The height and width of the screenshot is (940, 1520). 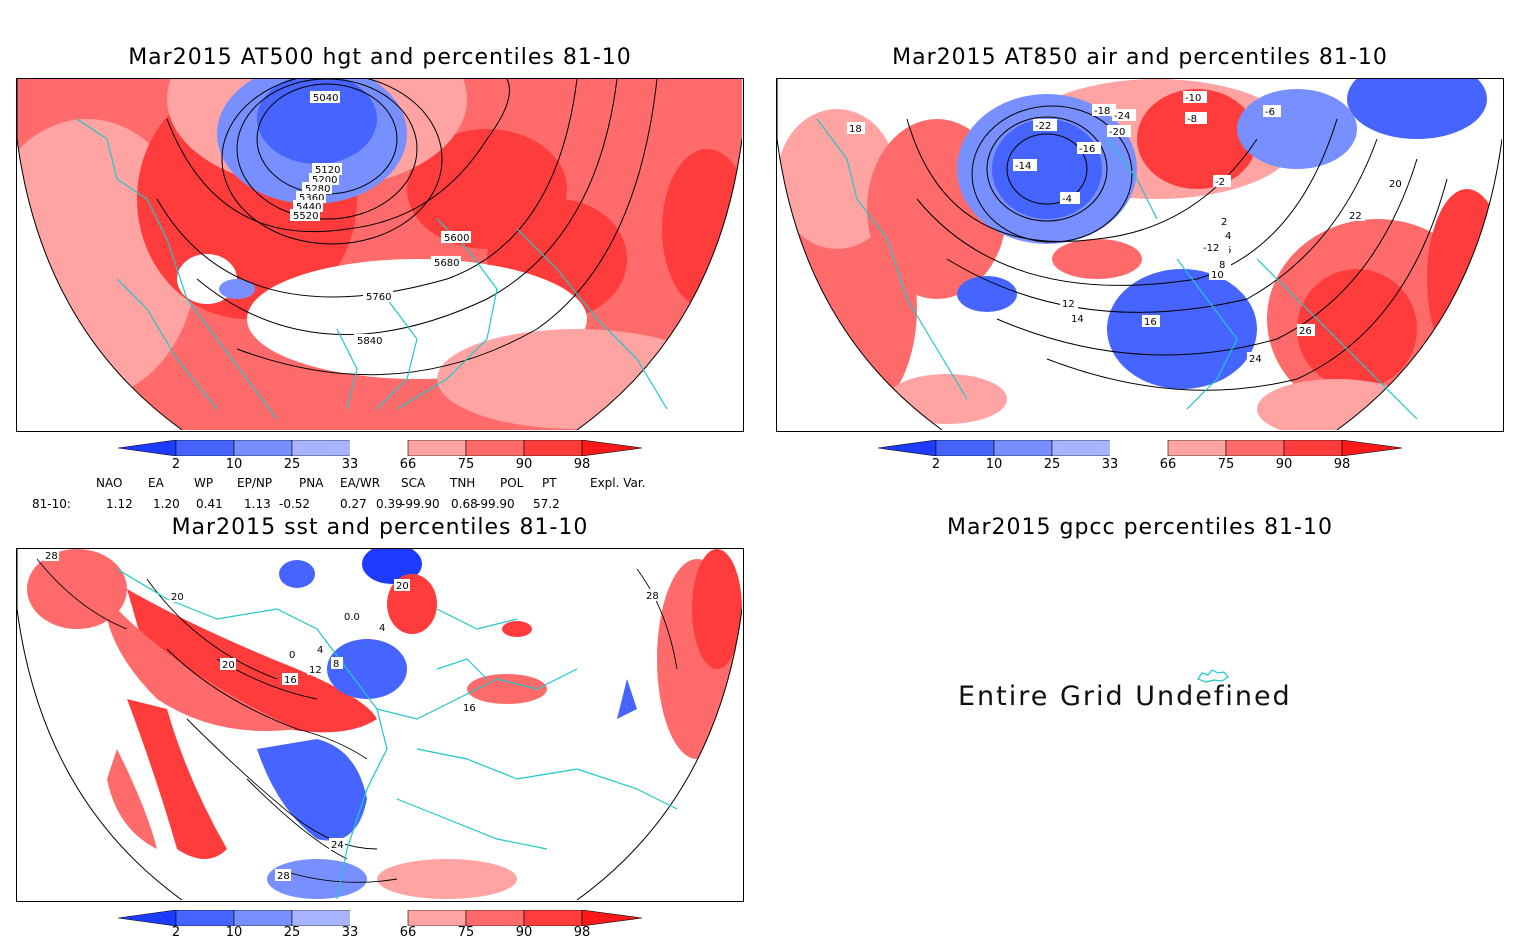 What do you see at coordinates (463, 483) in the screenshot?
I see `tc-header: TNH` at bounding box center [463, 483].